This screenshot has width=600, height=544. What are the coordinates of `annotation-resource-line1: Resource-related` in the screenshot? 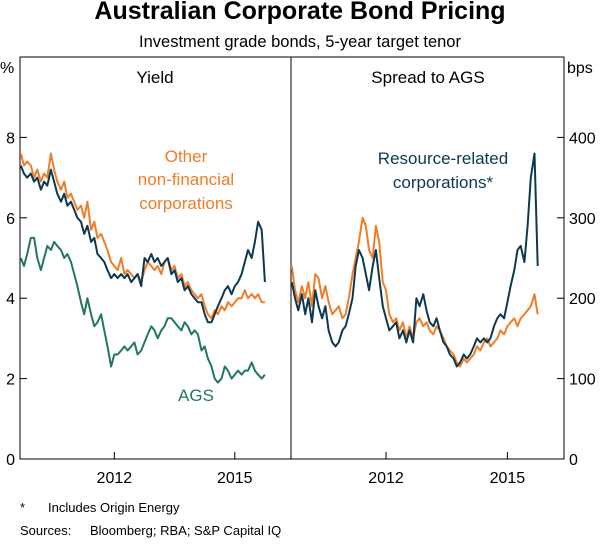 It's located at (443, 158).